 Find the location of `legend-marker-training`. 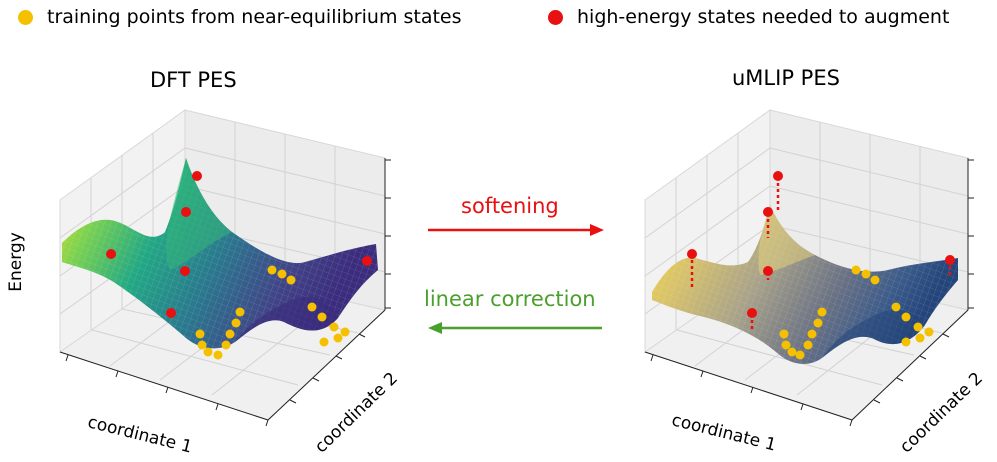

legend-marker-training is located at coordinates (25, 17).